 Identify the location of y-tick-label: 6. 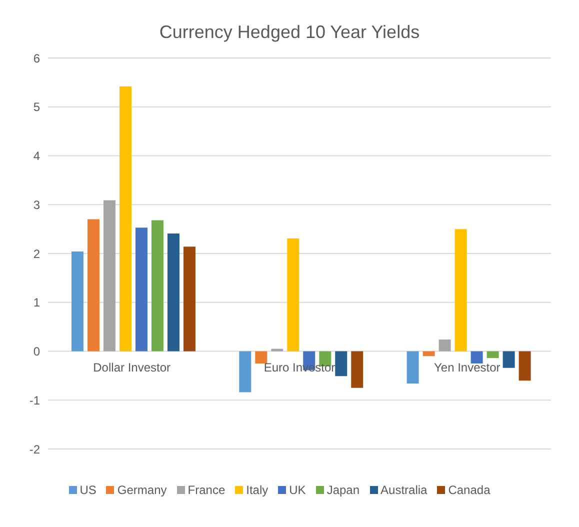
(36, 58).